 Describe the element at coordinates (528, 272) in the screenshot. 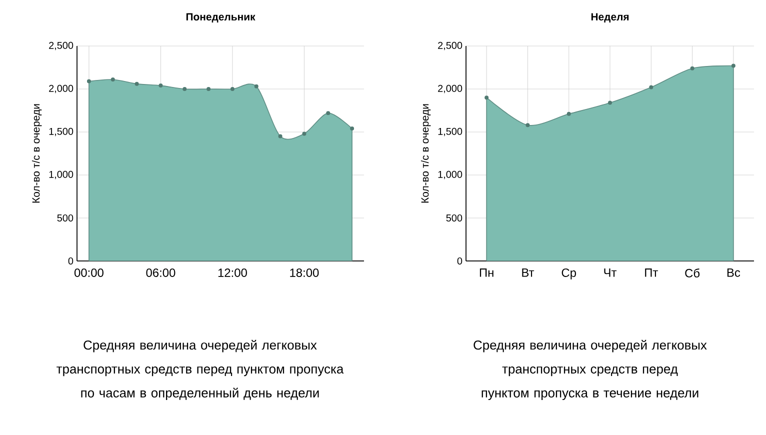

I see `x-tick-label: Вт` at that location.